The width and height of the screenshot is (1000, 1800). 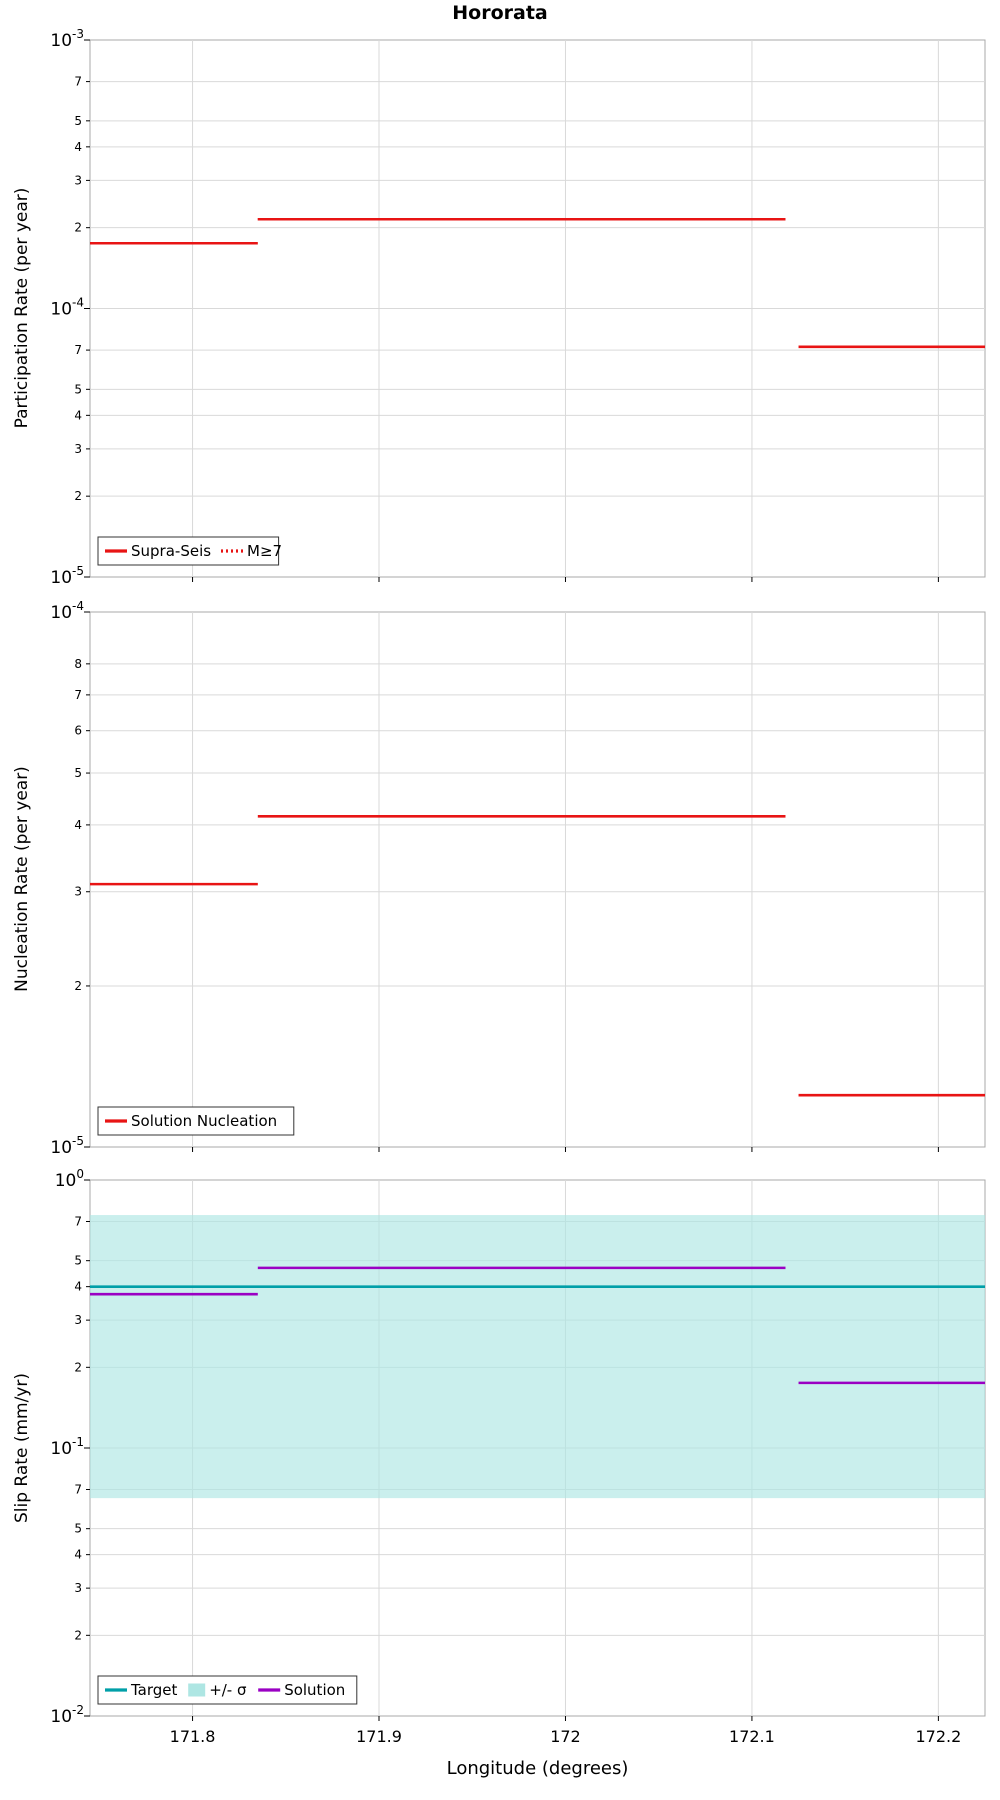 What do you see at coordinates (197, 1690) in the screenshot?
I see `legend-swatch-patch` at bounding box center [197, 1690].